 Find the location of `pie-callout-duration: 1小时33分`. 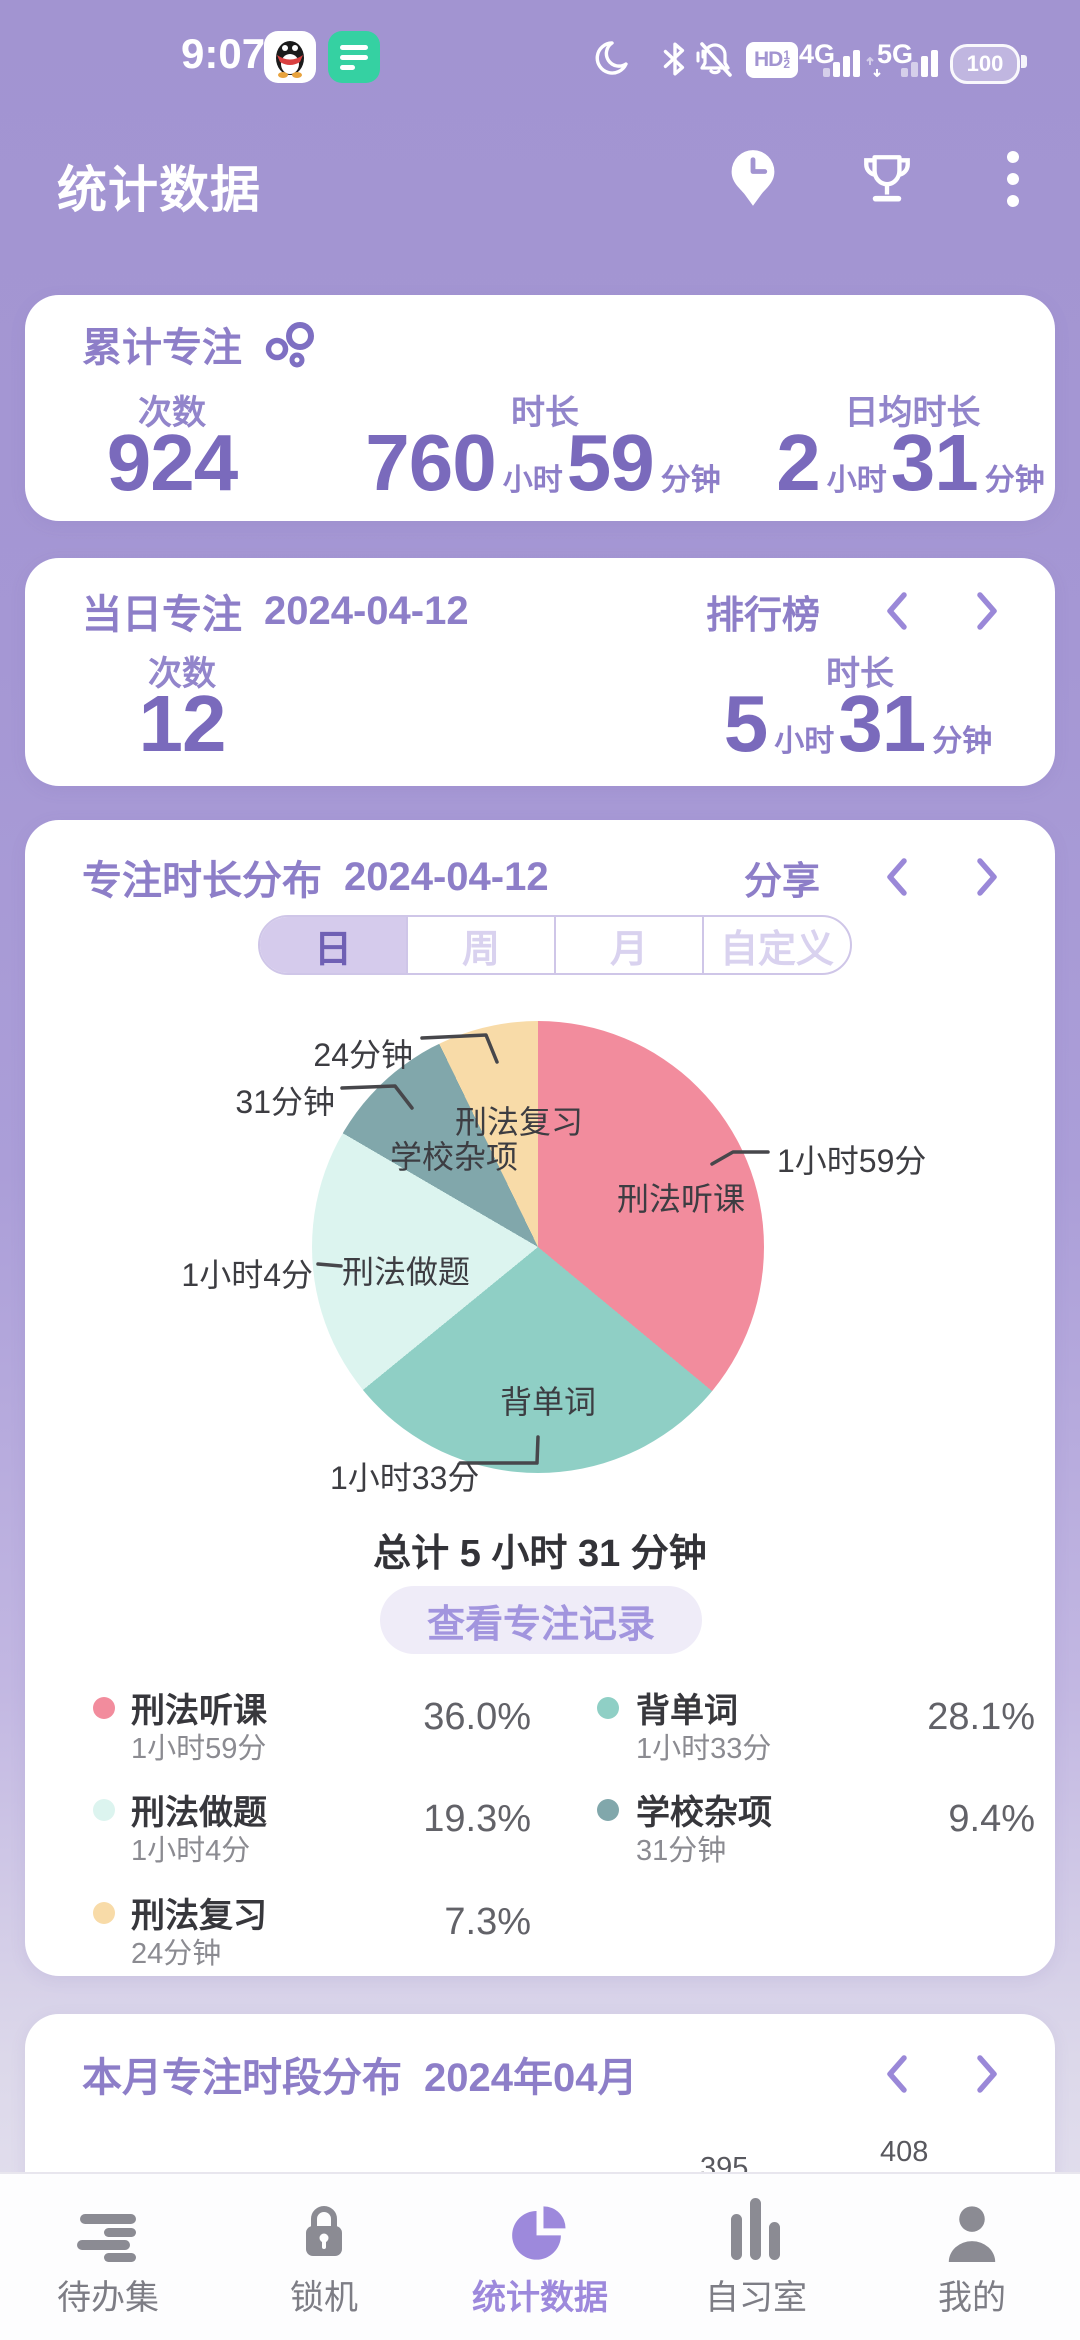

pie-callout-duration: 1小时33分 is located at coordinates (405, 1478).